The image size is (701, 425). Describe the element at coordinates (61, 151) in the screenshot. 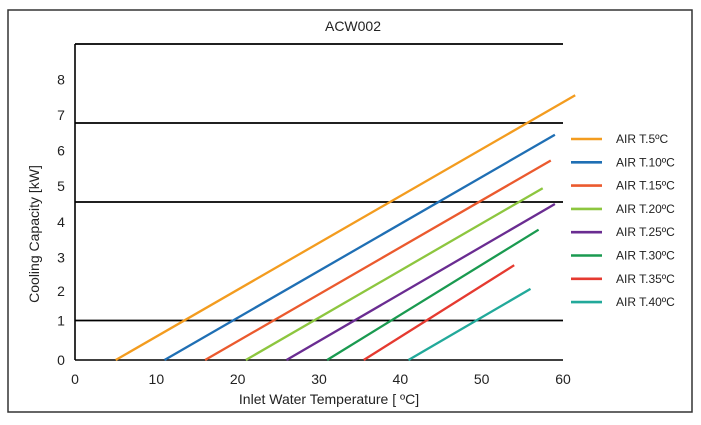

I see `y-tick-label: 6` at that location.